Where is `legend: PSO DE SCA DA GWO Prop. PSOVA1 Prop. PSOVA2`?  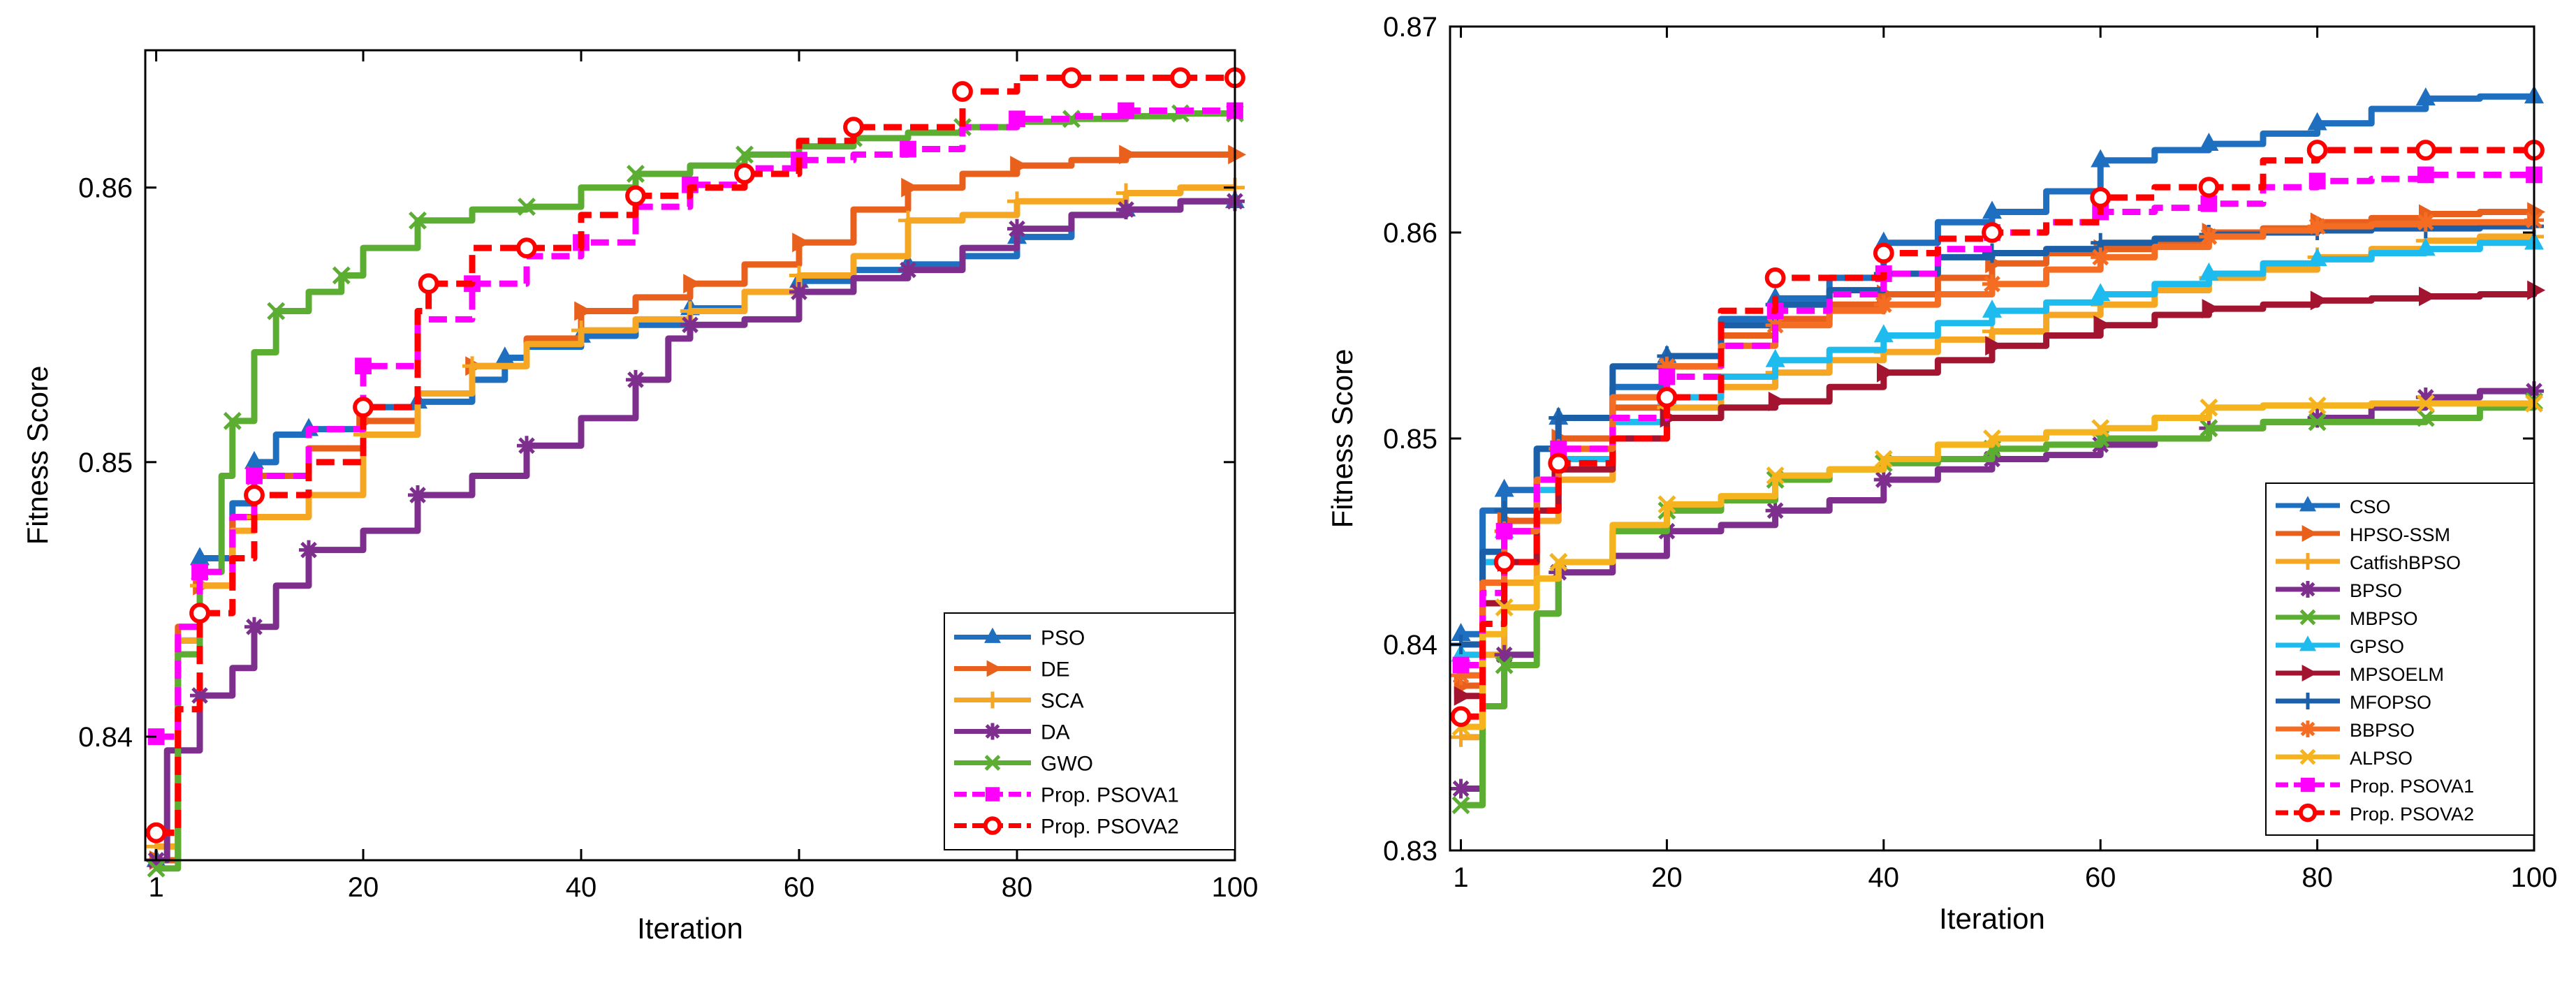
legend: PSO DE SCA DA GWO Prop. PSOVA1 Prop. PSOVA2 is located at coordinates (1090, 731).